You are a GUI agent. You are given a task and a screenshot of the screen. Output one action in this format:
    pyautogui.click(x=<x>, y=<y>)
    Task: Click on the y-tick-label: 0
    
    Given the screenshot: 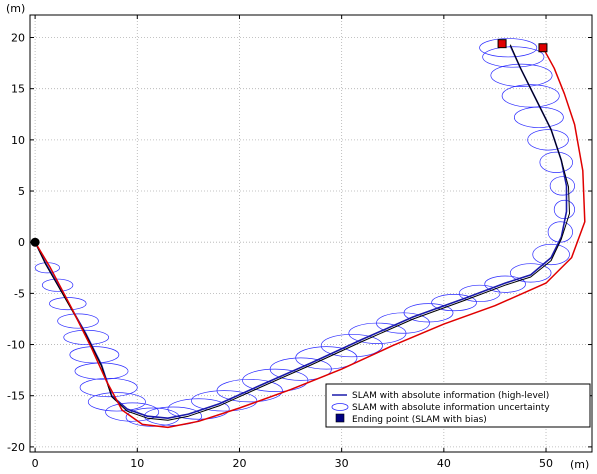 What is the action you would take?
    pyautogui.click(x=21, y=242)
    